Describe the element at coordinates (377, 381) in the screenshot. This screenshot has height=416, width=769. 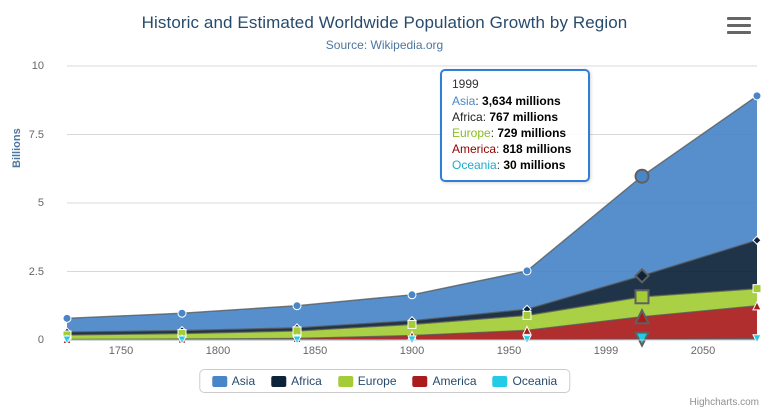
I see `legend-label: Europe` at that location.